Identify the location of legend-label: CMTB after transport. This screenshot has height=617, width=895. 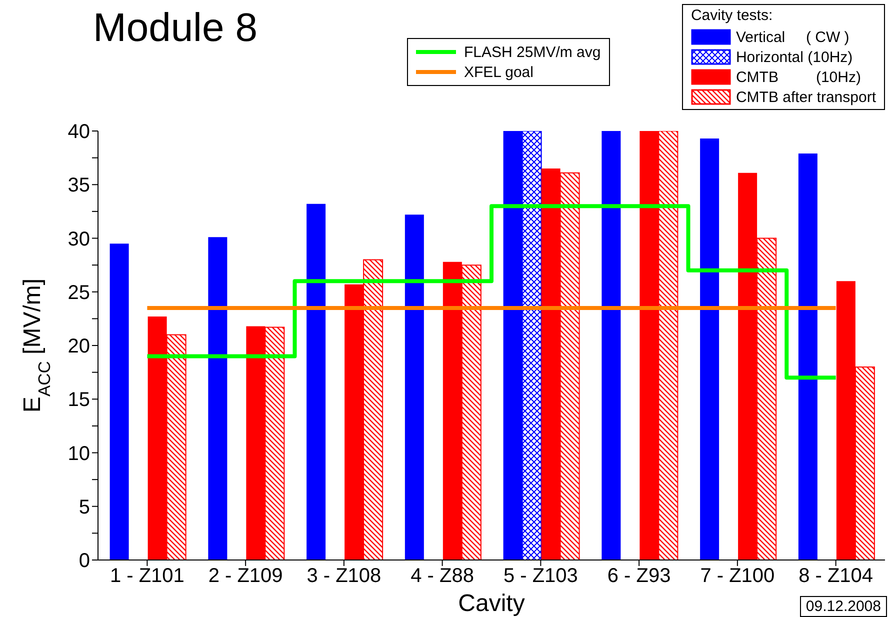
(806, 97).